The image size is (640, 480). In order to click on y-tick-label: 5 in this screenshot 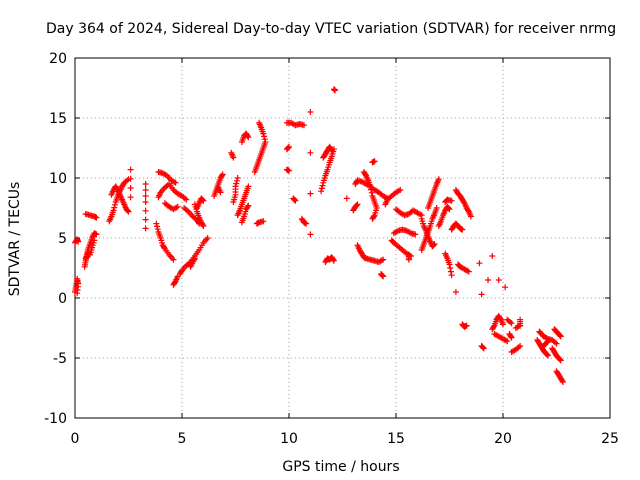, I will do `click(62, 239)`.